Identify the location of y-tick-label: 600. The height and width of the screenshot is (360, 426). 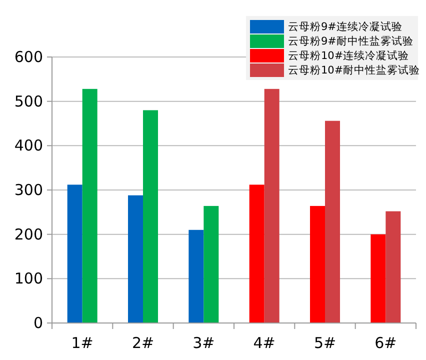
(28, 57).